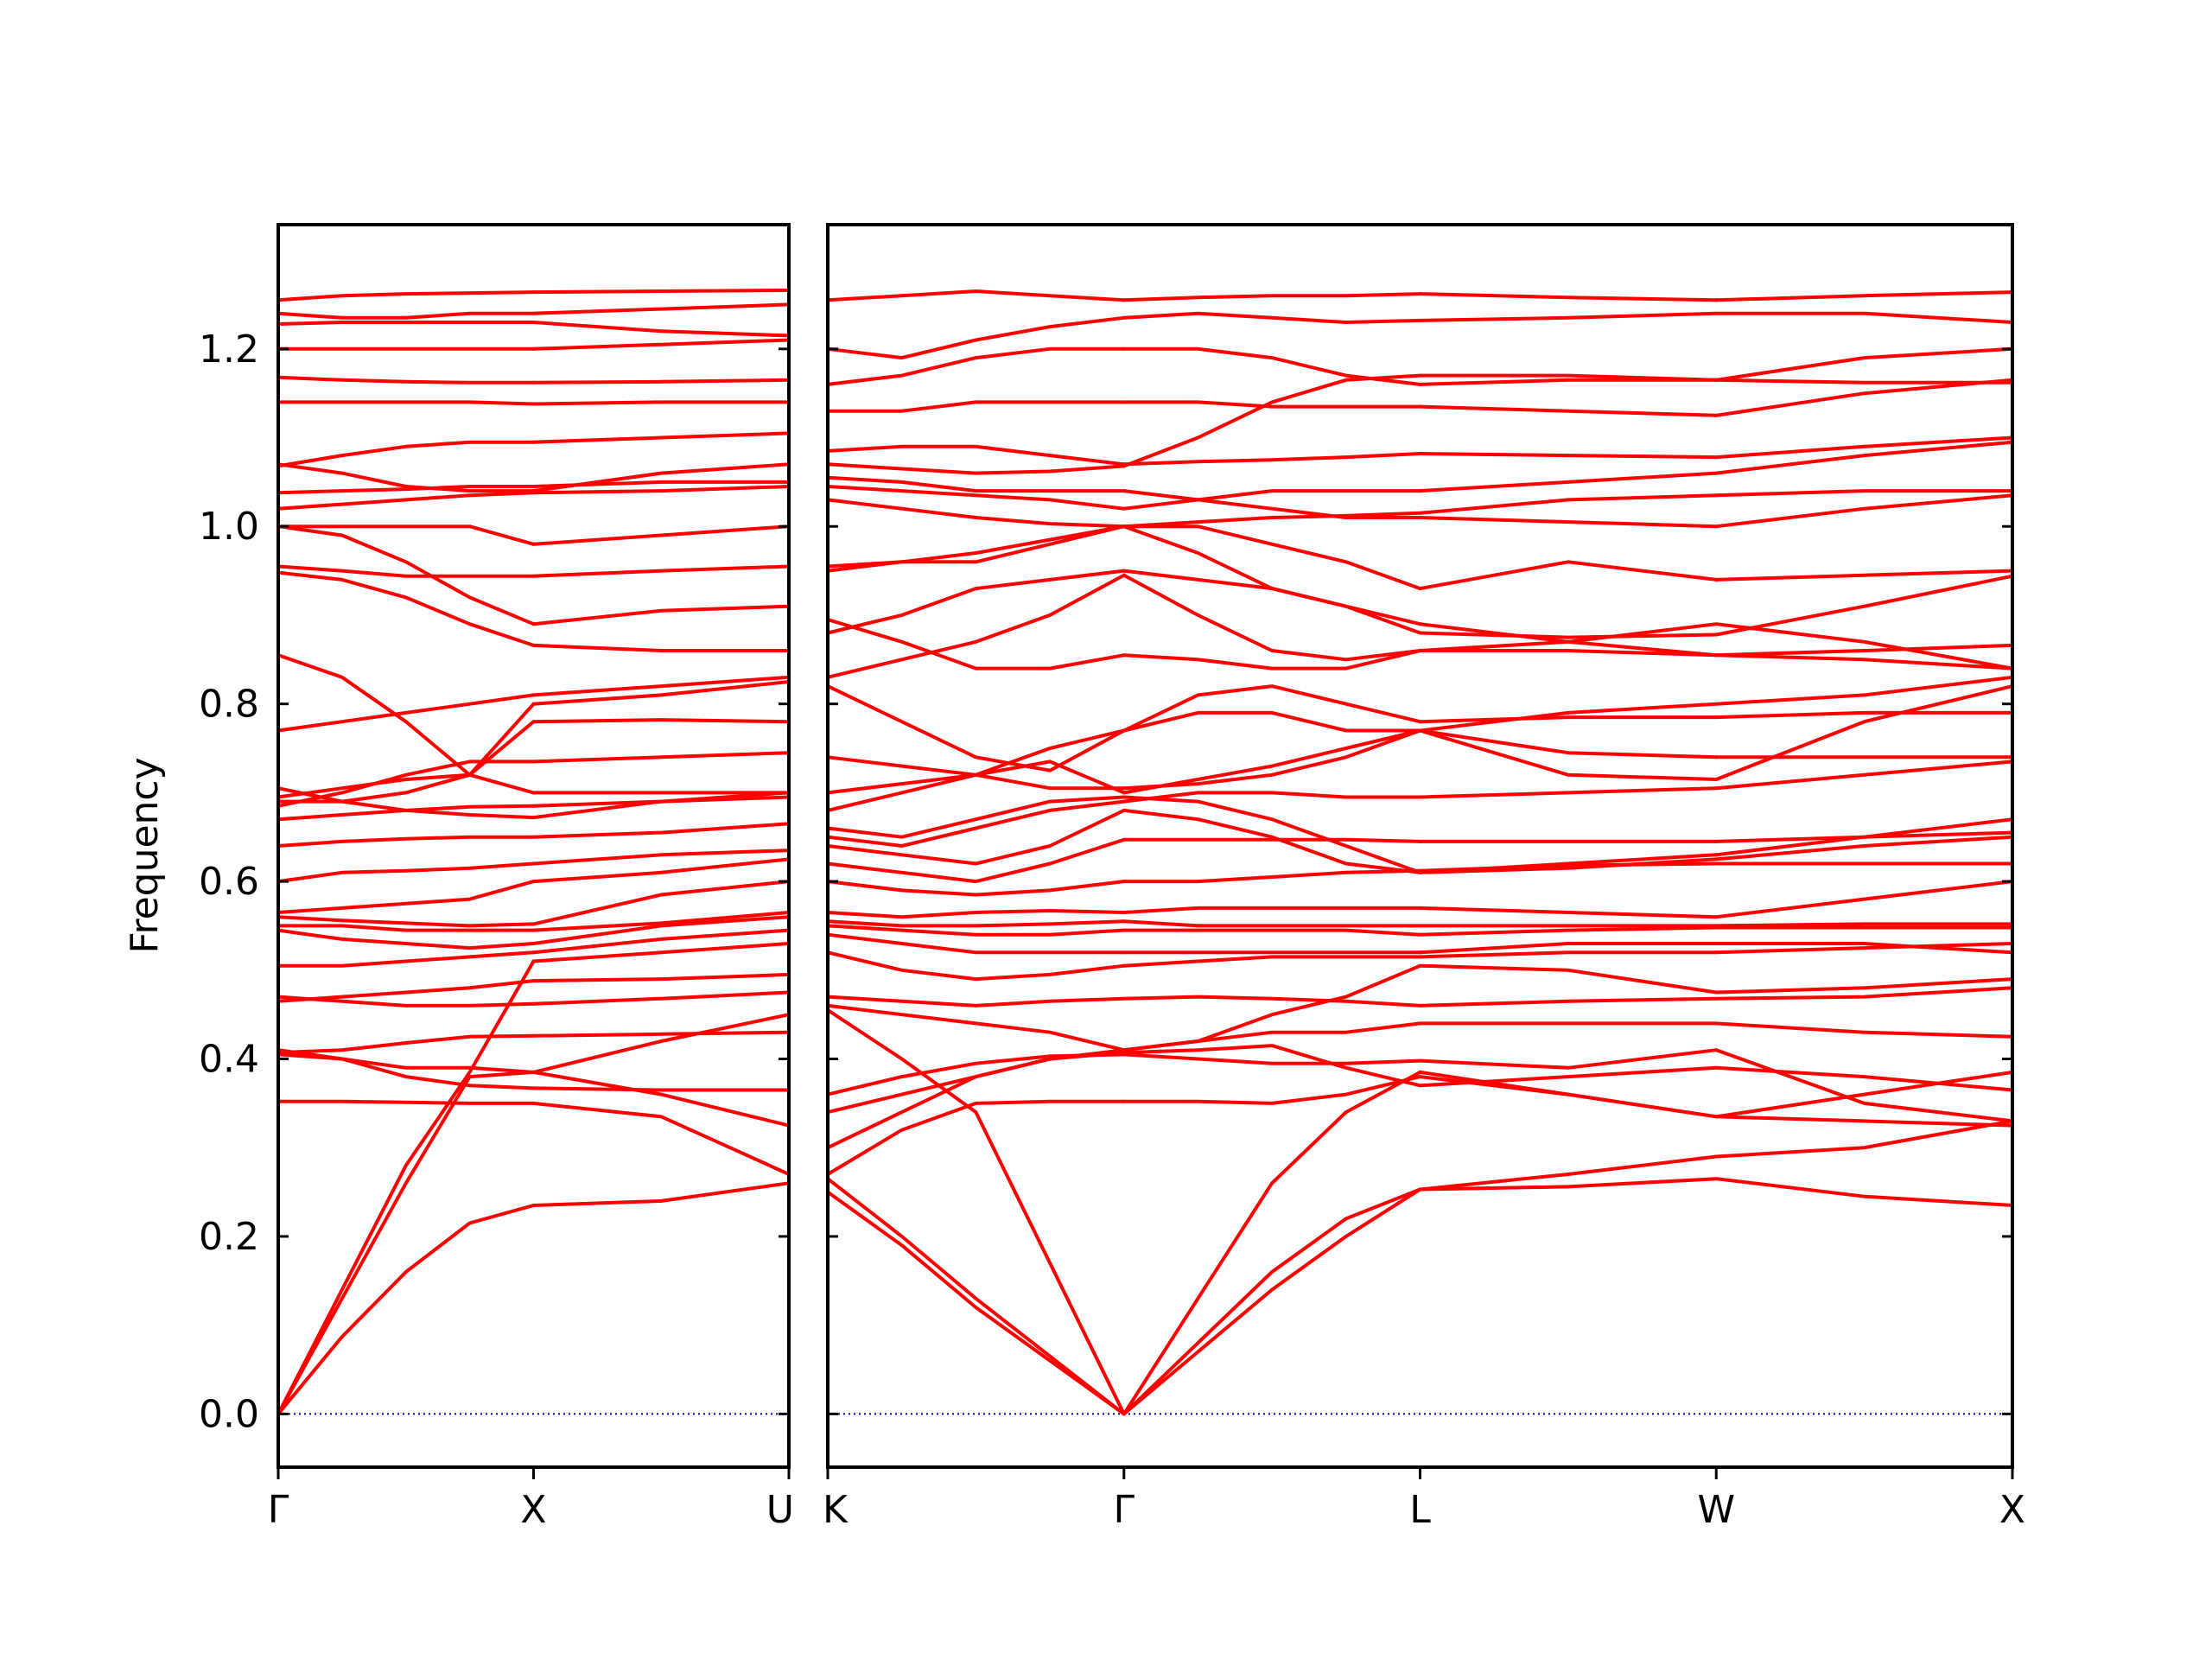  I want to click on y-tick-label: 0.0, so click(229, 1414).